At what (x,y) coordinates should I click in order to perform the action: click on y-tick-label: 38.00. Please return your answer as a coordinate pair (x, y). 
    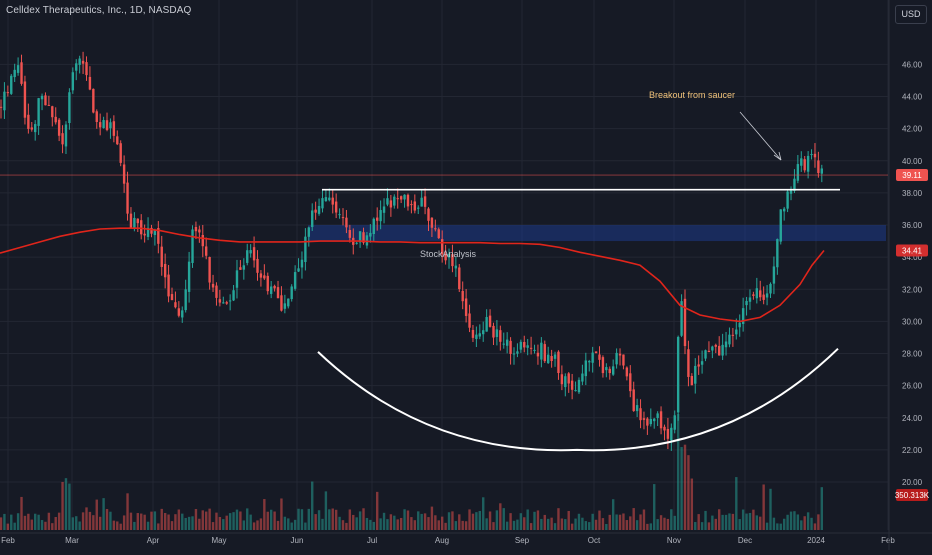
    Looking at the image, I should click on (912, 193).